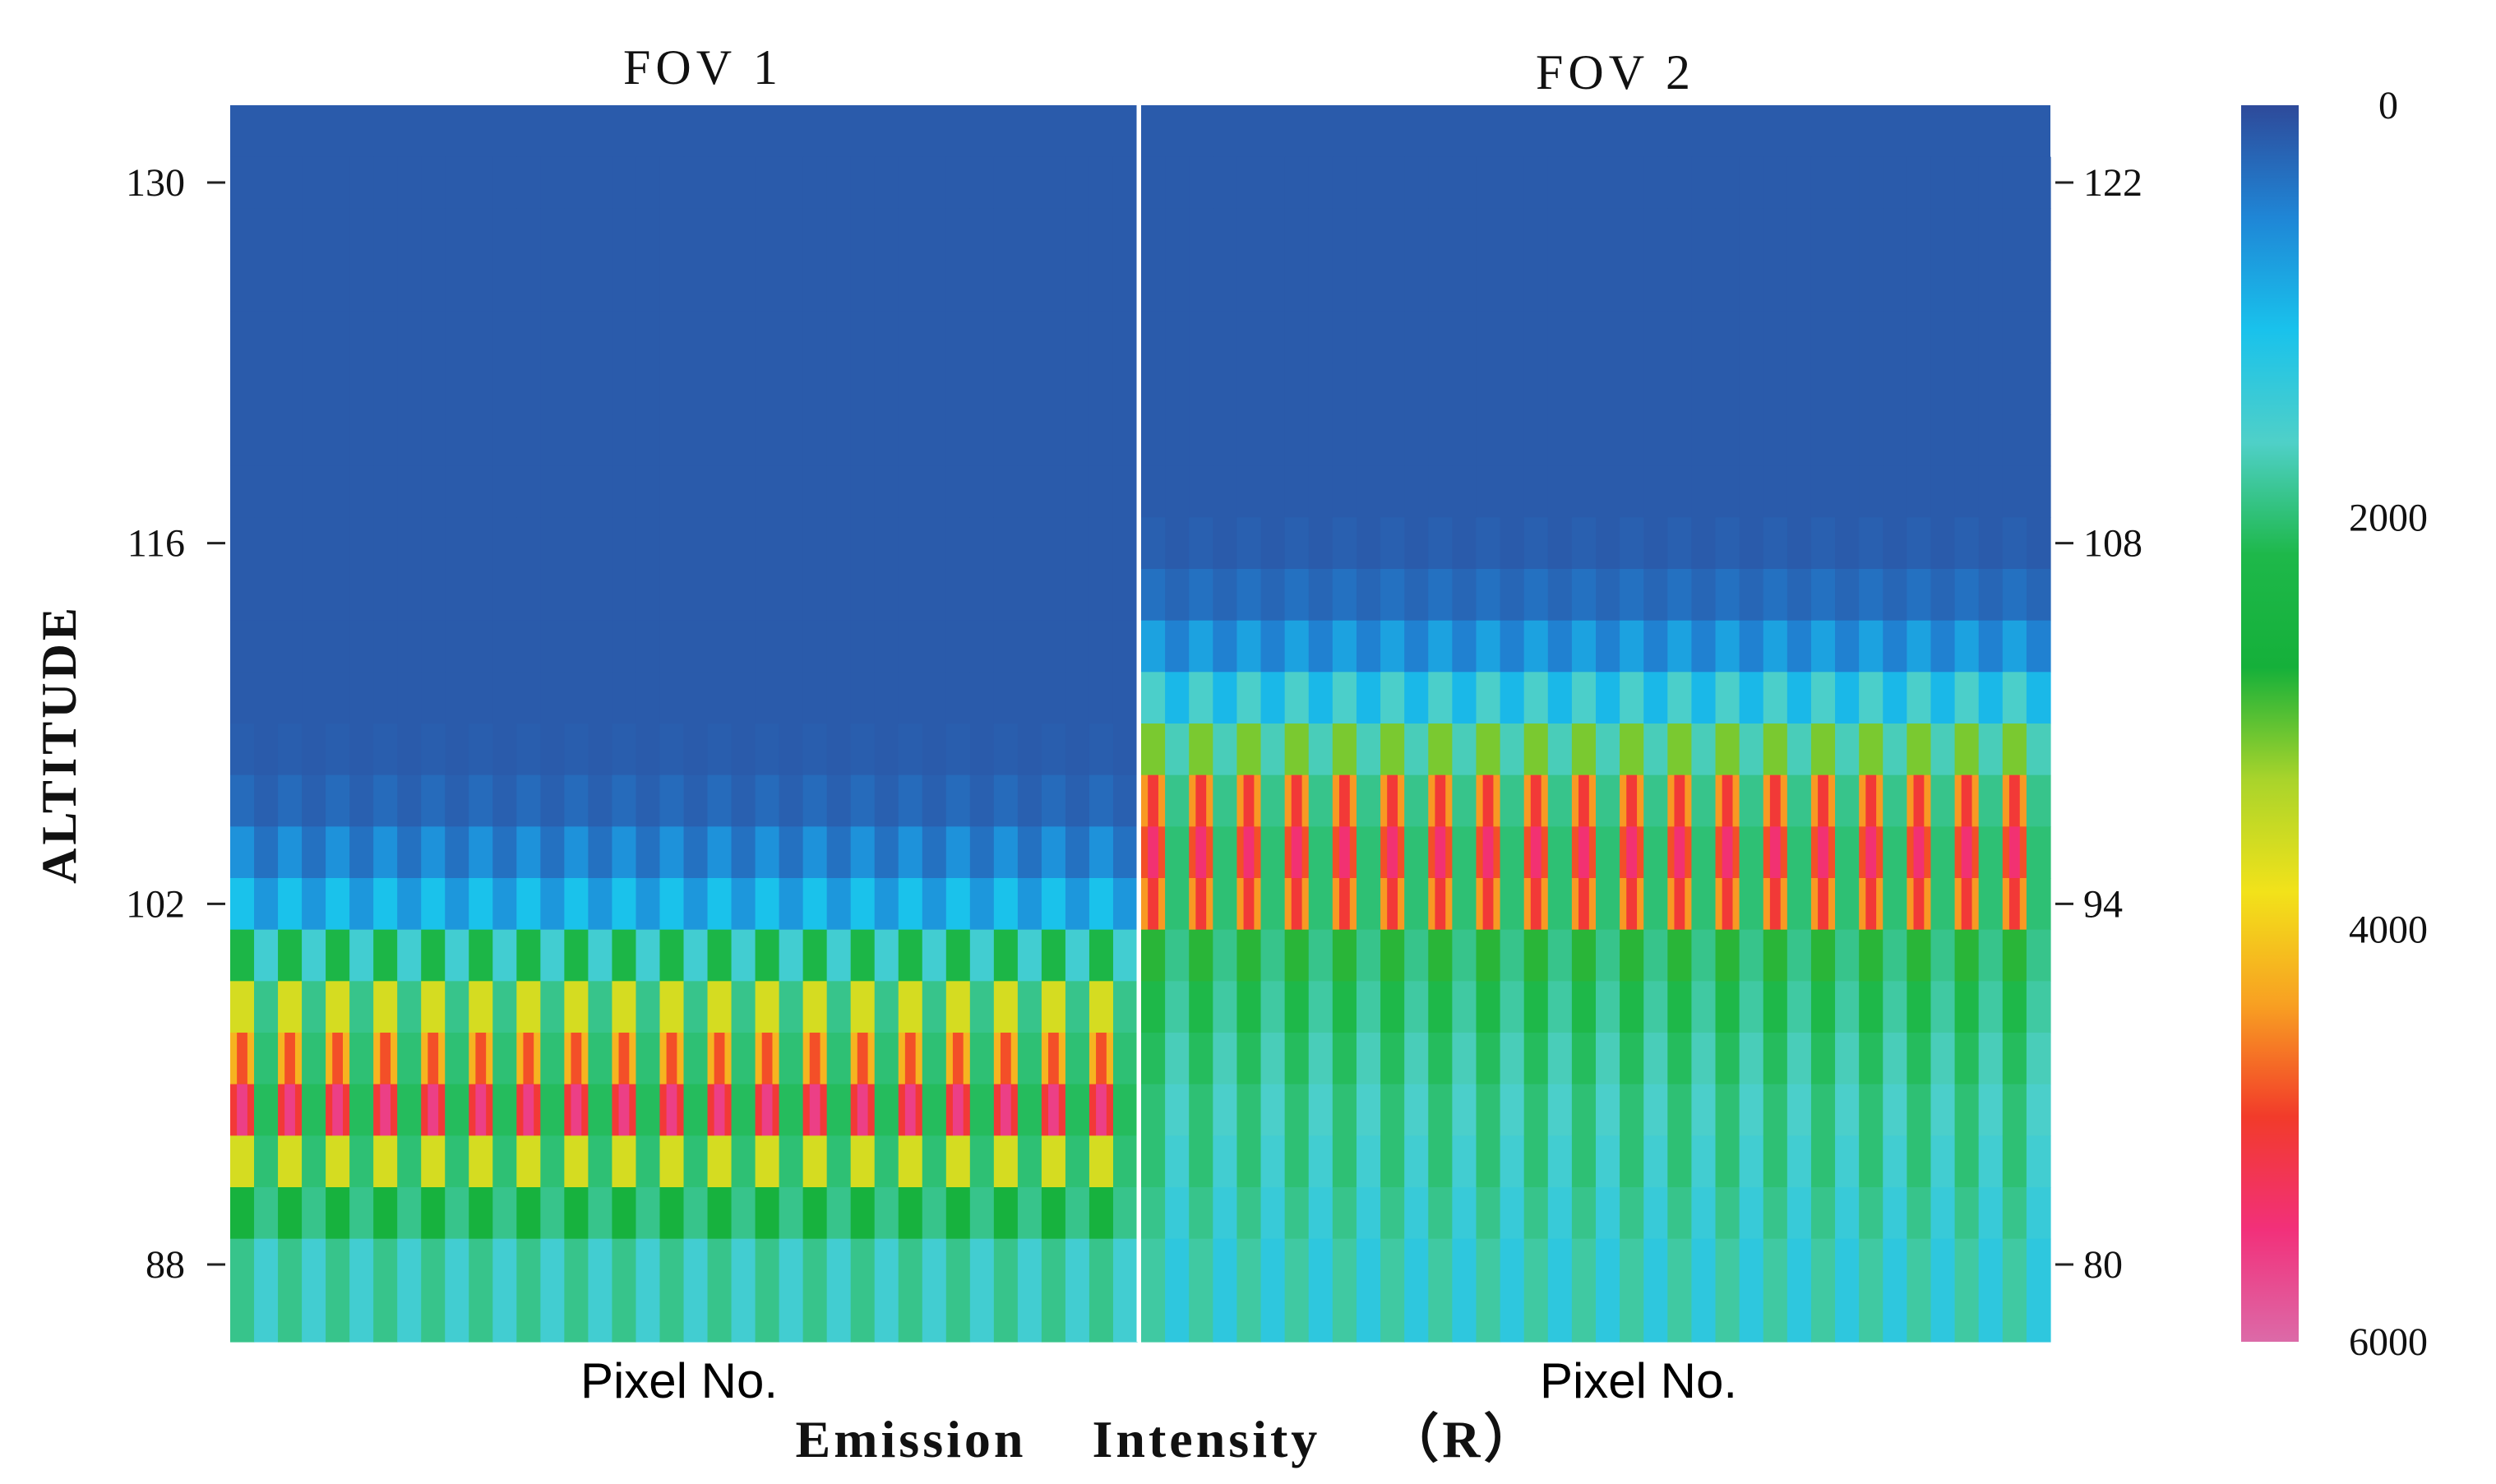 The width and height of the screenshot is (2496, 1484). I want to click on heatmap-cell-pixel12-valley-alt110, so click(1704, 492).